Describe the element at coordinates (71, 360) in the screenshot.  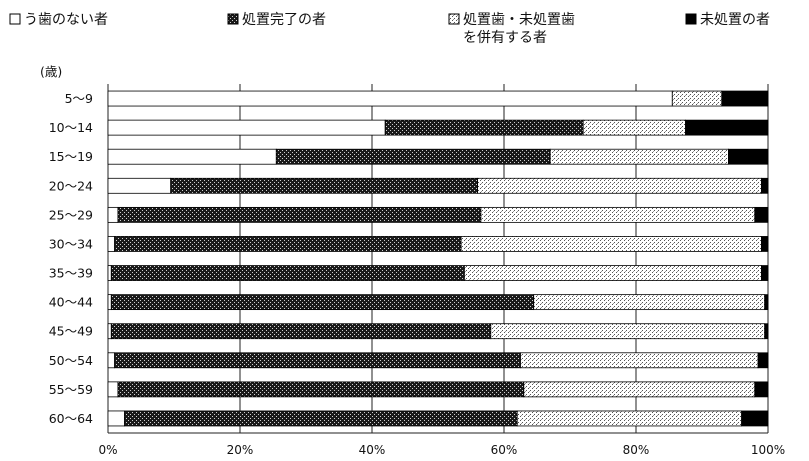
I see `category-label: 50～54` at that location.